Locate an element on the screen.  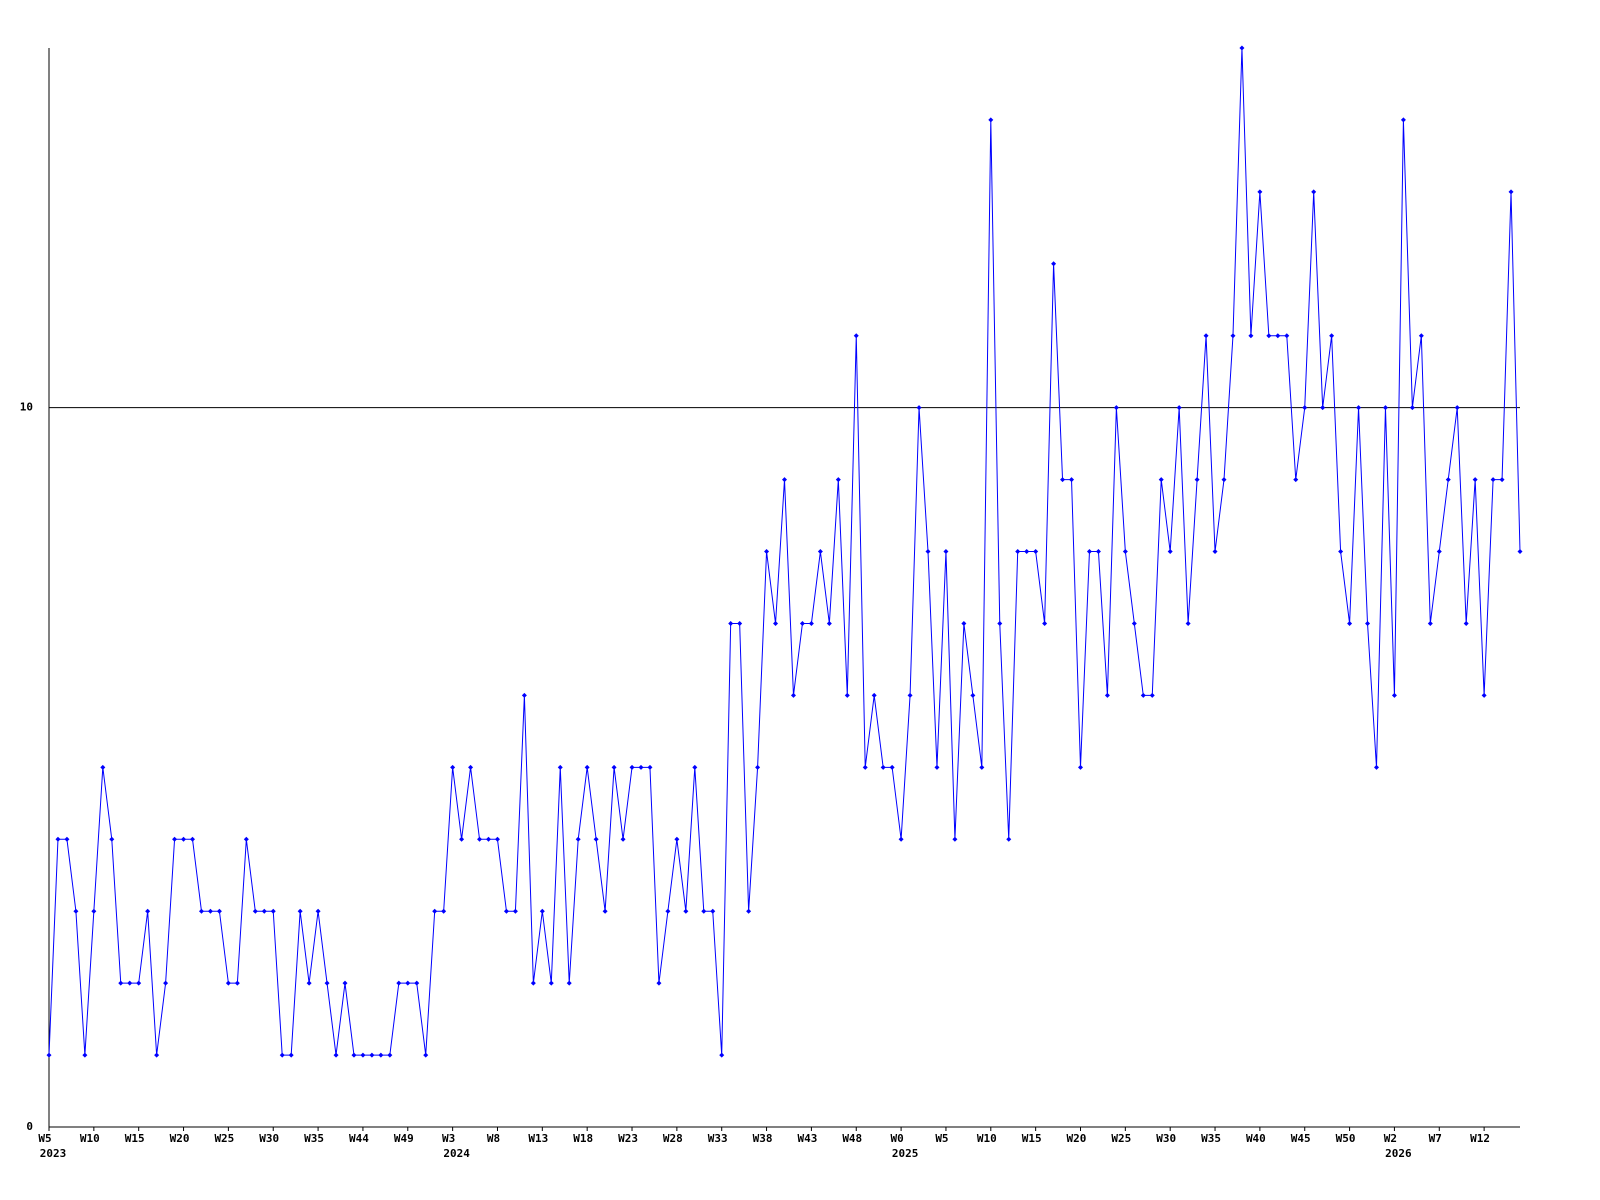
x-tick-label: W30 is located at coordinates (269, 1138).